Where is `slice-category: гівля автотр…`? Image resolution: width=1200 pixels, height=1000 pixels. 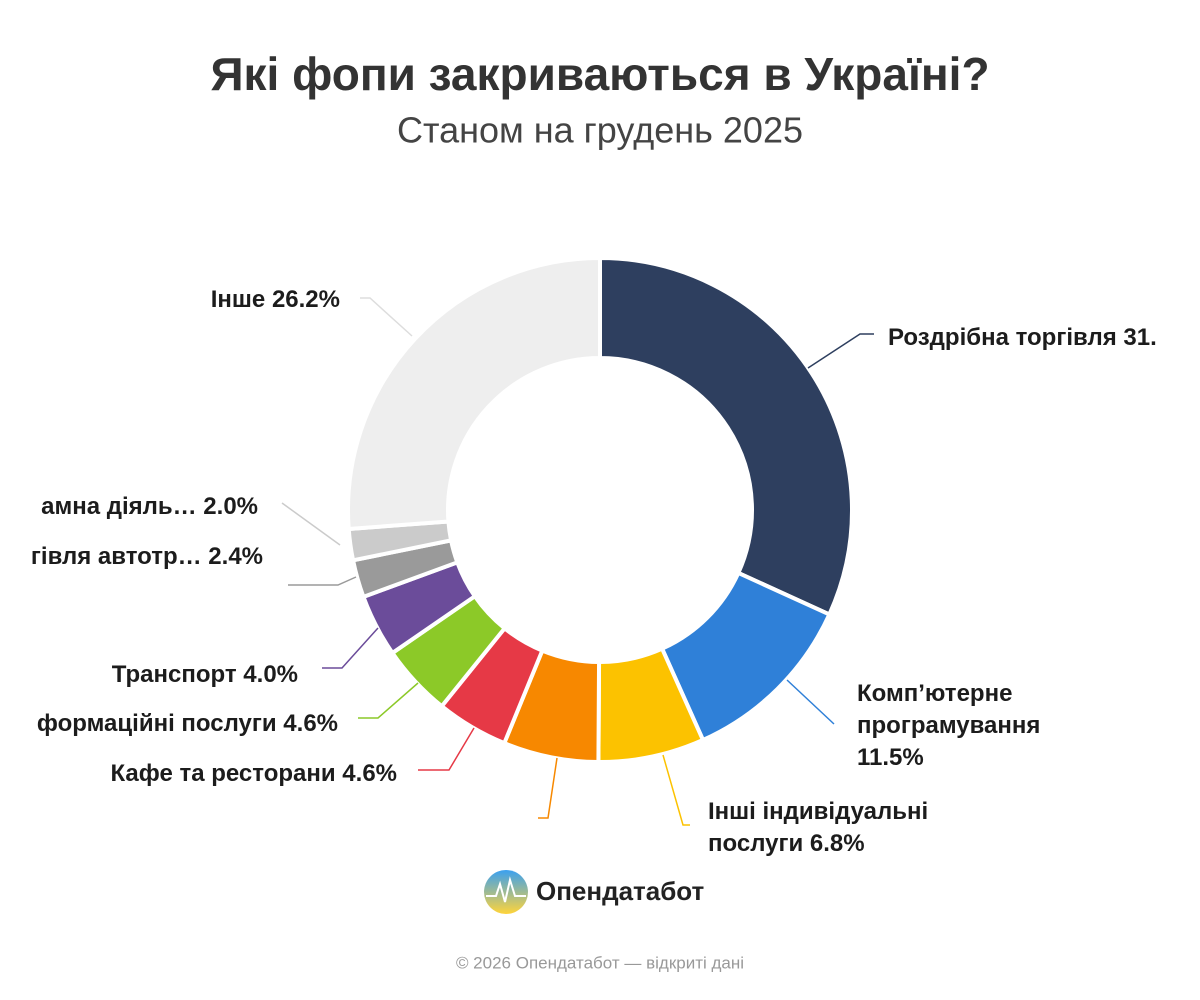 slice-category: гівля автотр… is located at coordinates (116, 556).